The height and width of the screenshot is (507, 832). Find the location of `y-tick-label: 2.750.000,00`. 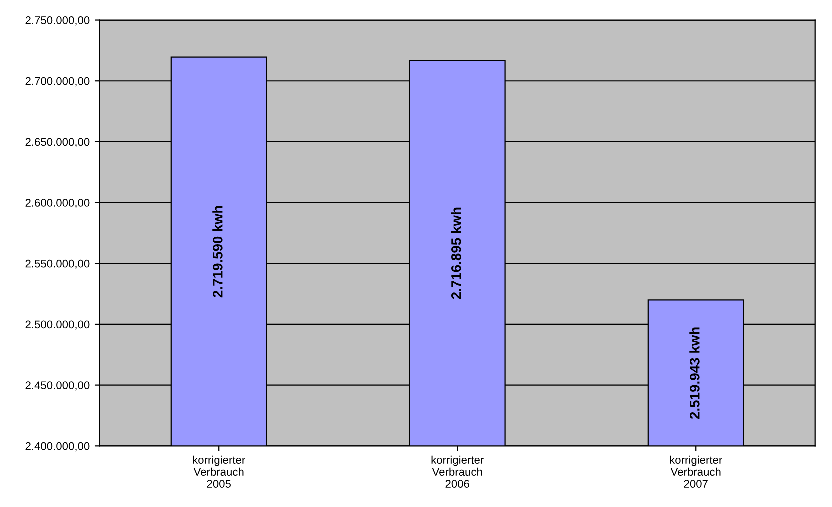

y-tick-label: 2.750.000,00 is located at coordinates (58, 21).